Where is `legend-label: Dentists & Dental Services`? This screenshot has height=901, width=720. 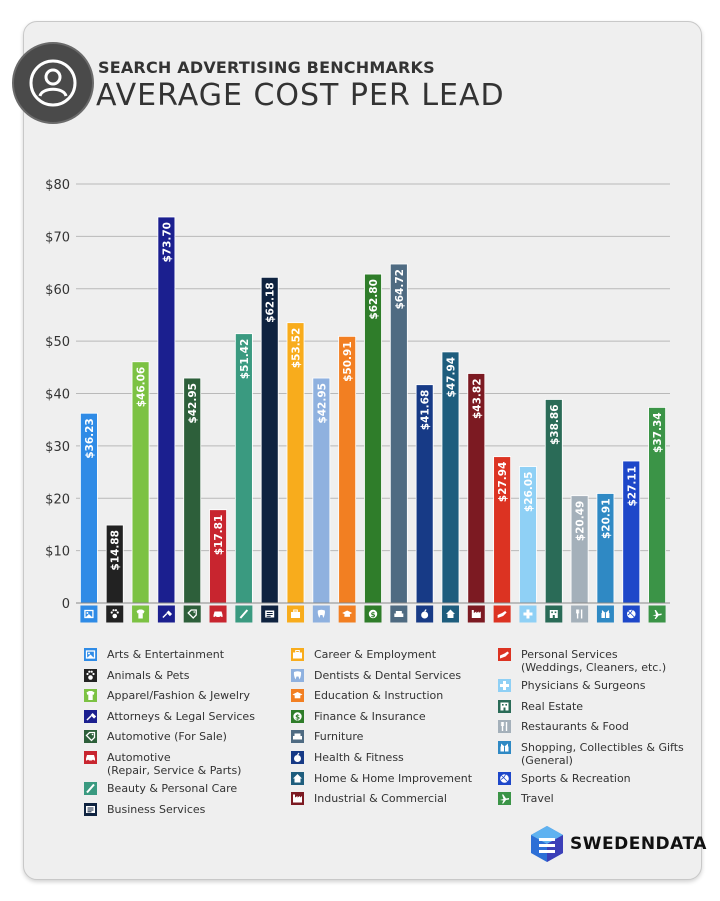 legend-label: Dentists & Dental Services is located at coordinates (388, 675).